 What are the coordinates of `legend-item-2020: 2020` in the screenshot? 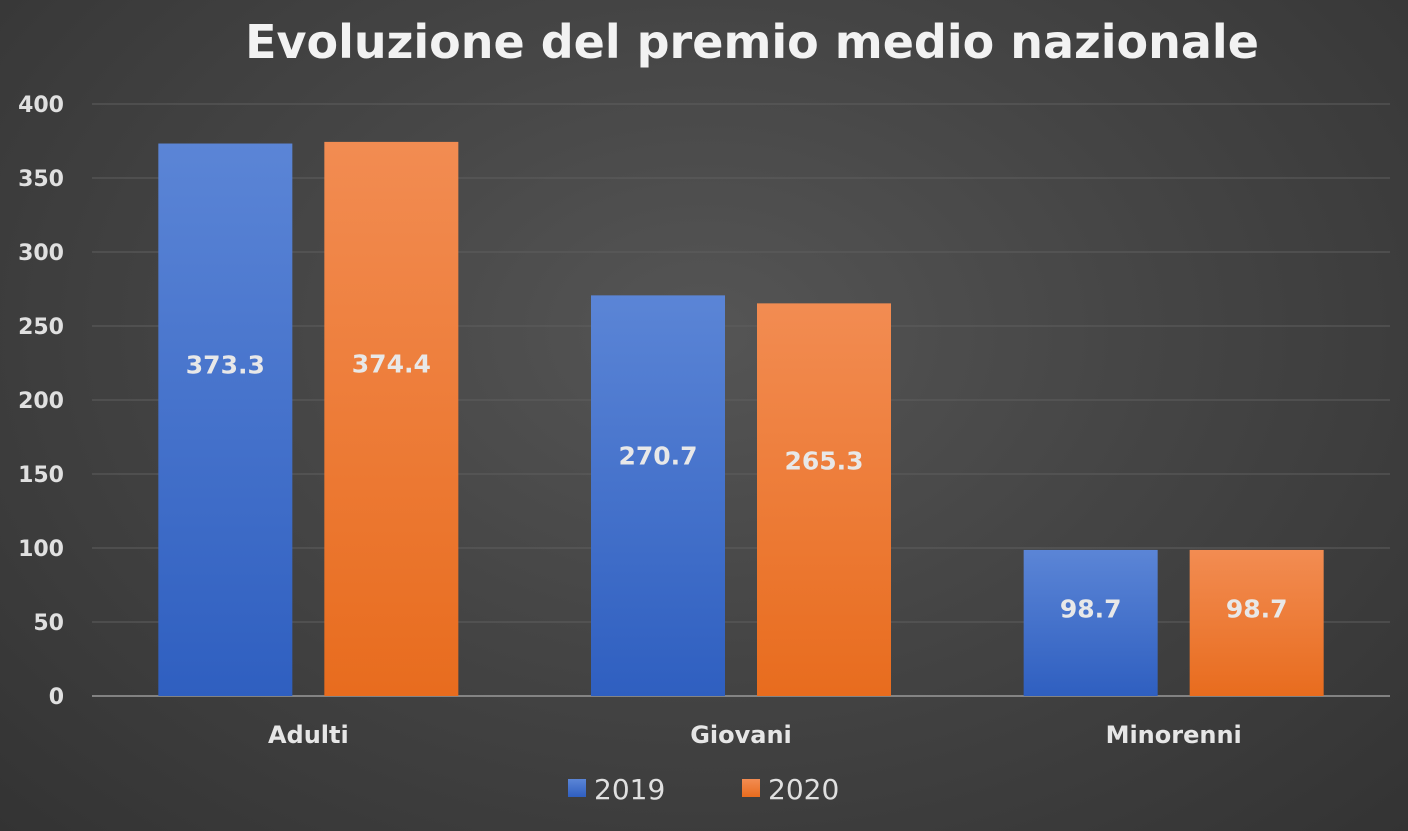 It's located at (790, 789).